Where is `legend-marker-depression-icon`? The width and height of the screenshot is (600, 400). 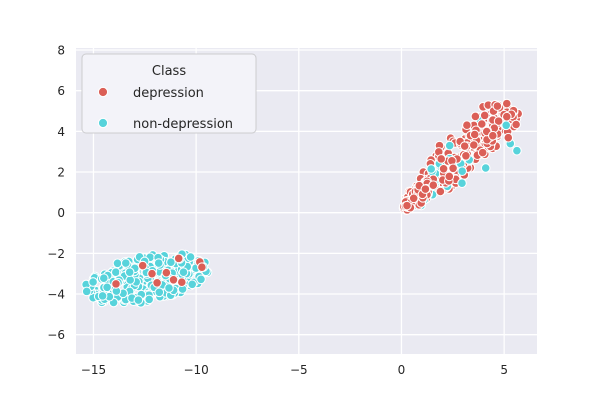 legend-marker-depression-icon is located at coordinates (103, 92).